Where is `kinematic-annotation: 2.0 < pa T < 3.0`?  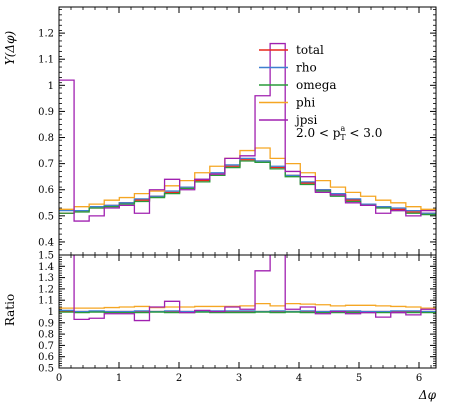
kinematic-annotation: 2.0 < pa T < 3.0 is located at coordinates (339, 133).